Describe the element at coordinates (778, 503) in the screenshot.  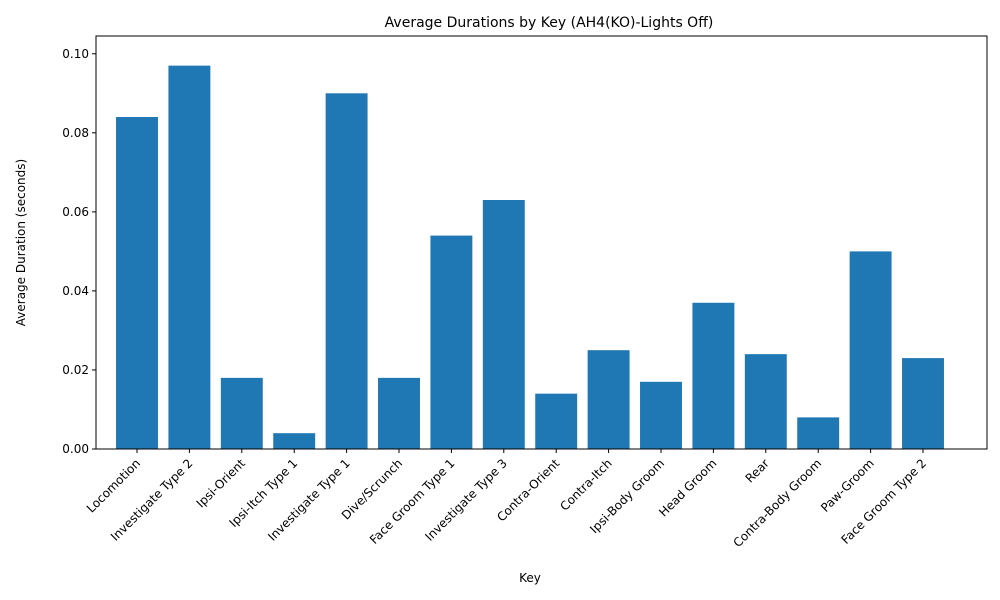
I see `x-tick-label-13: Contra-Body Groom` at that location.